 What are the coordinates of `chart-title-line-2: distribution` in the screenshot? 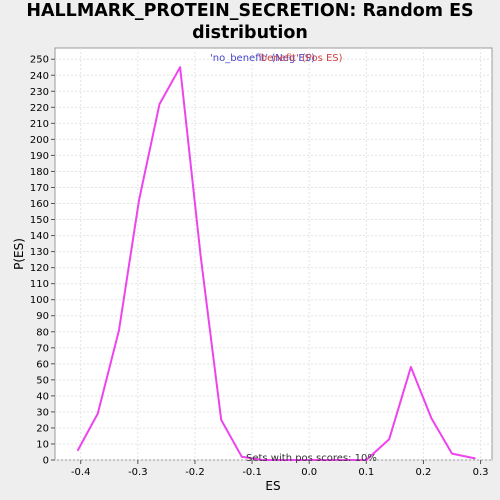 It's located at (250, 33).